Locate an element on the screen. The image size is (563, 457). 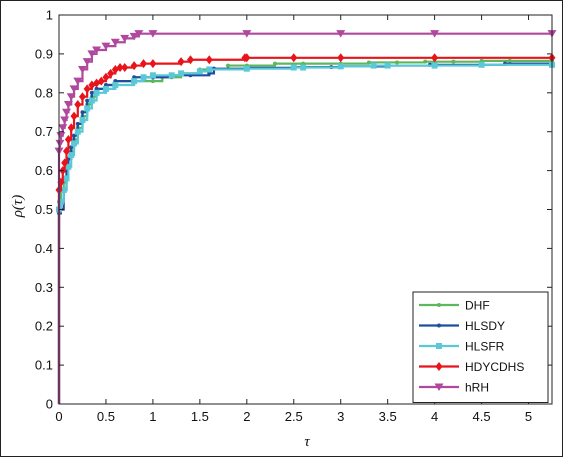
legend-label-hlsdy: HLSDY is located at coordinates (485, 326).